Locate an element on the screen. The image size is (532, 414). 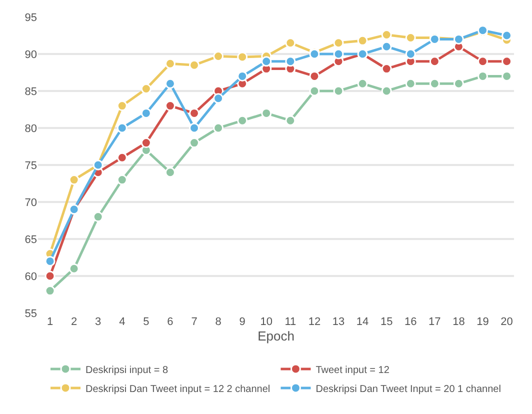
x-tick-label: 9 is located at coordinates (242, 322).